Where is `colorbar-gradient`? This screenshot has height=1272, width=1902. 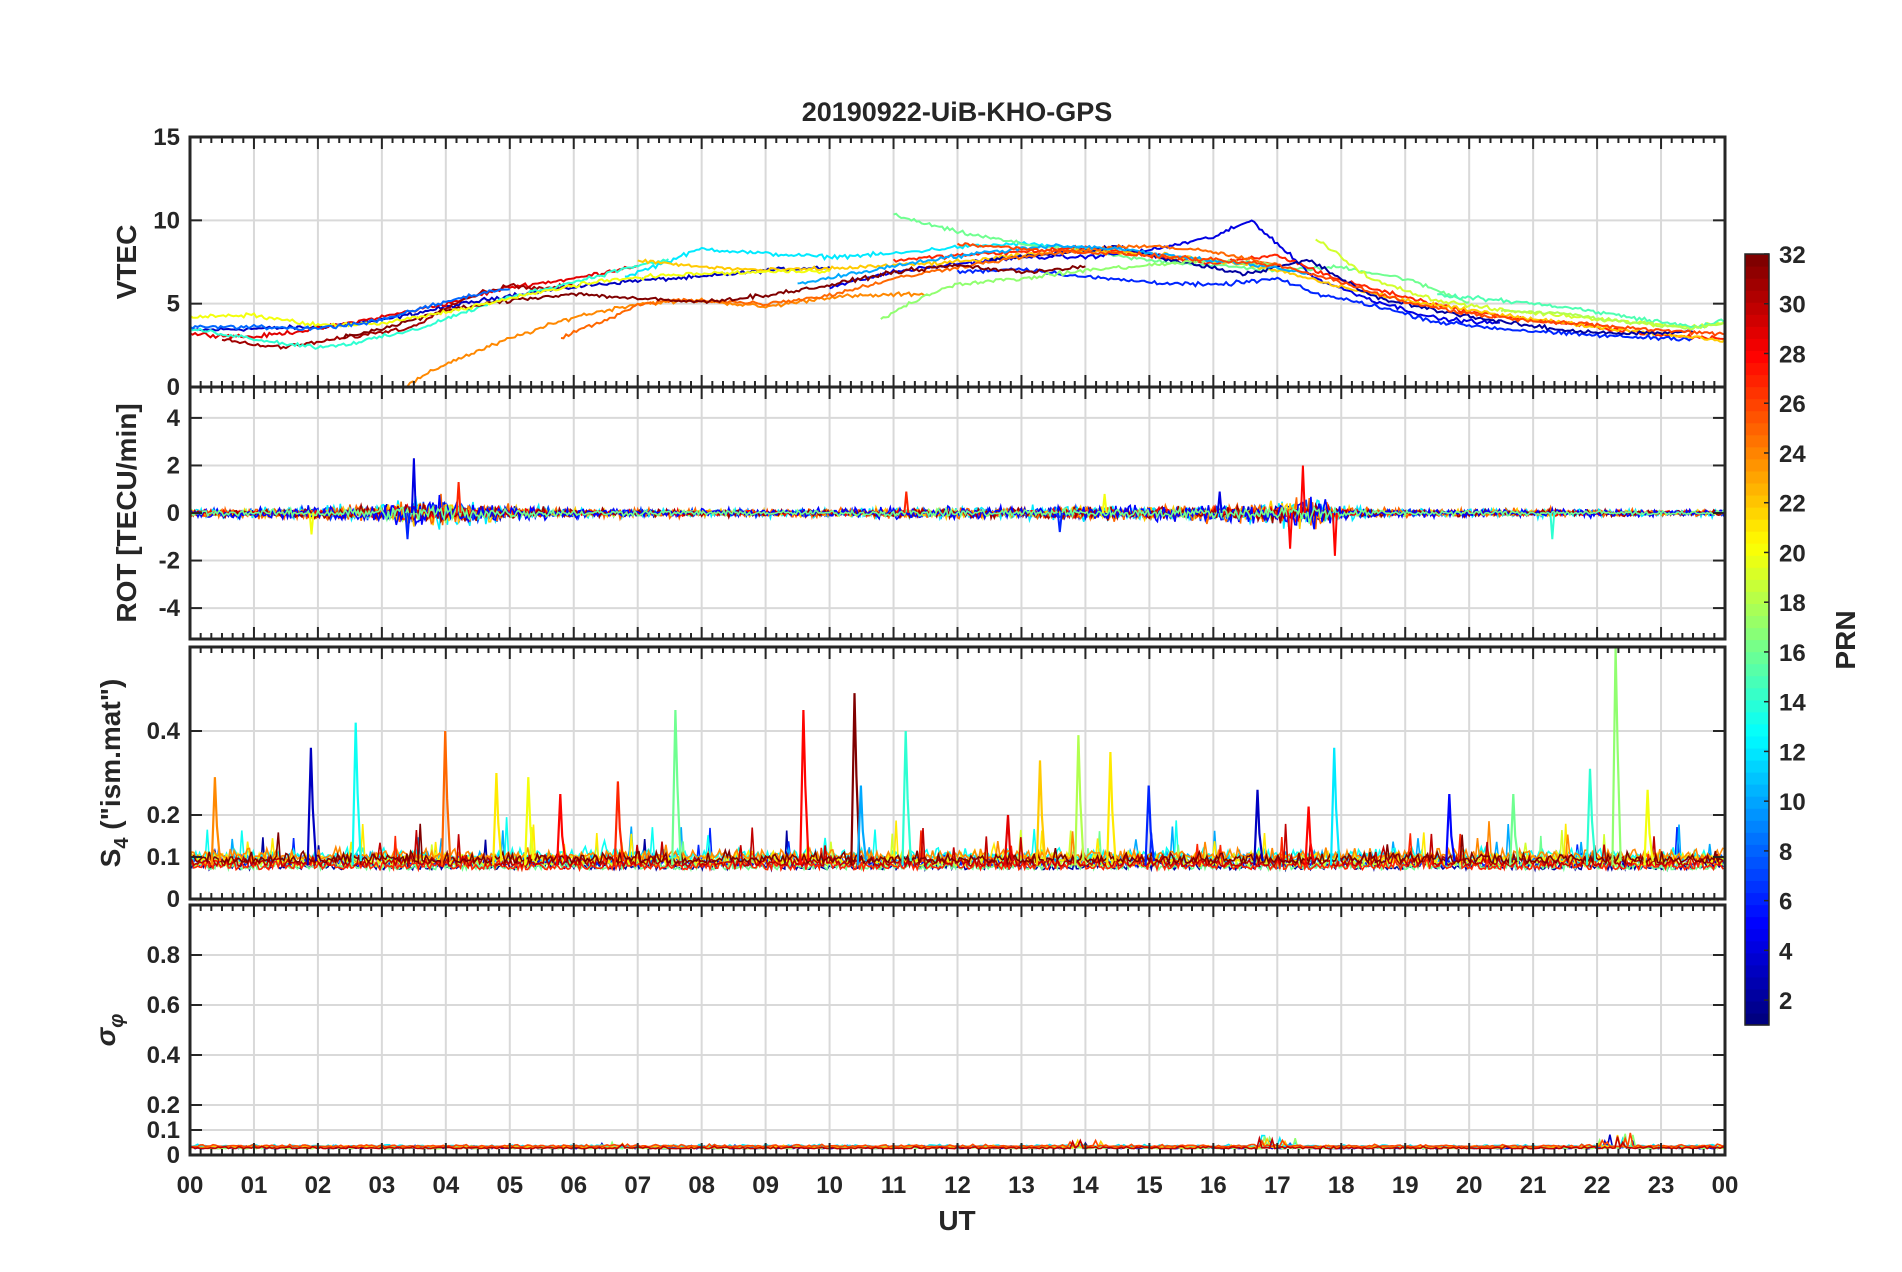 colorbar-gradient is located at coordinates (1757, 640).